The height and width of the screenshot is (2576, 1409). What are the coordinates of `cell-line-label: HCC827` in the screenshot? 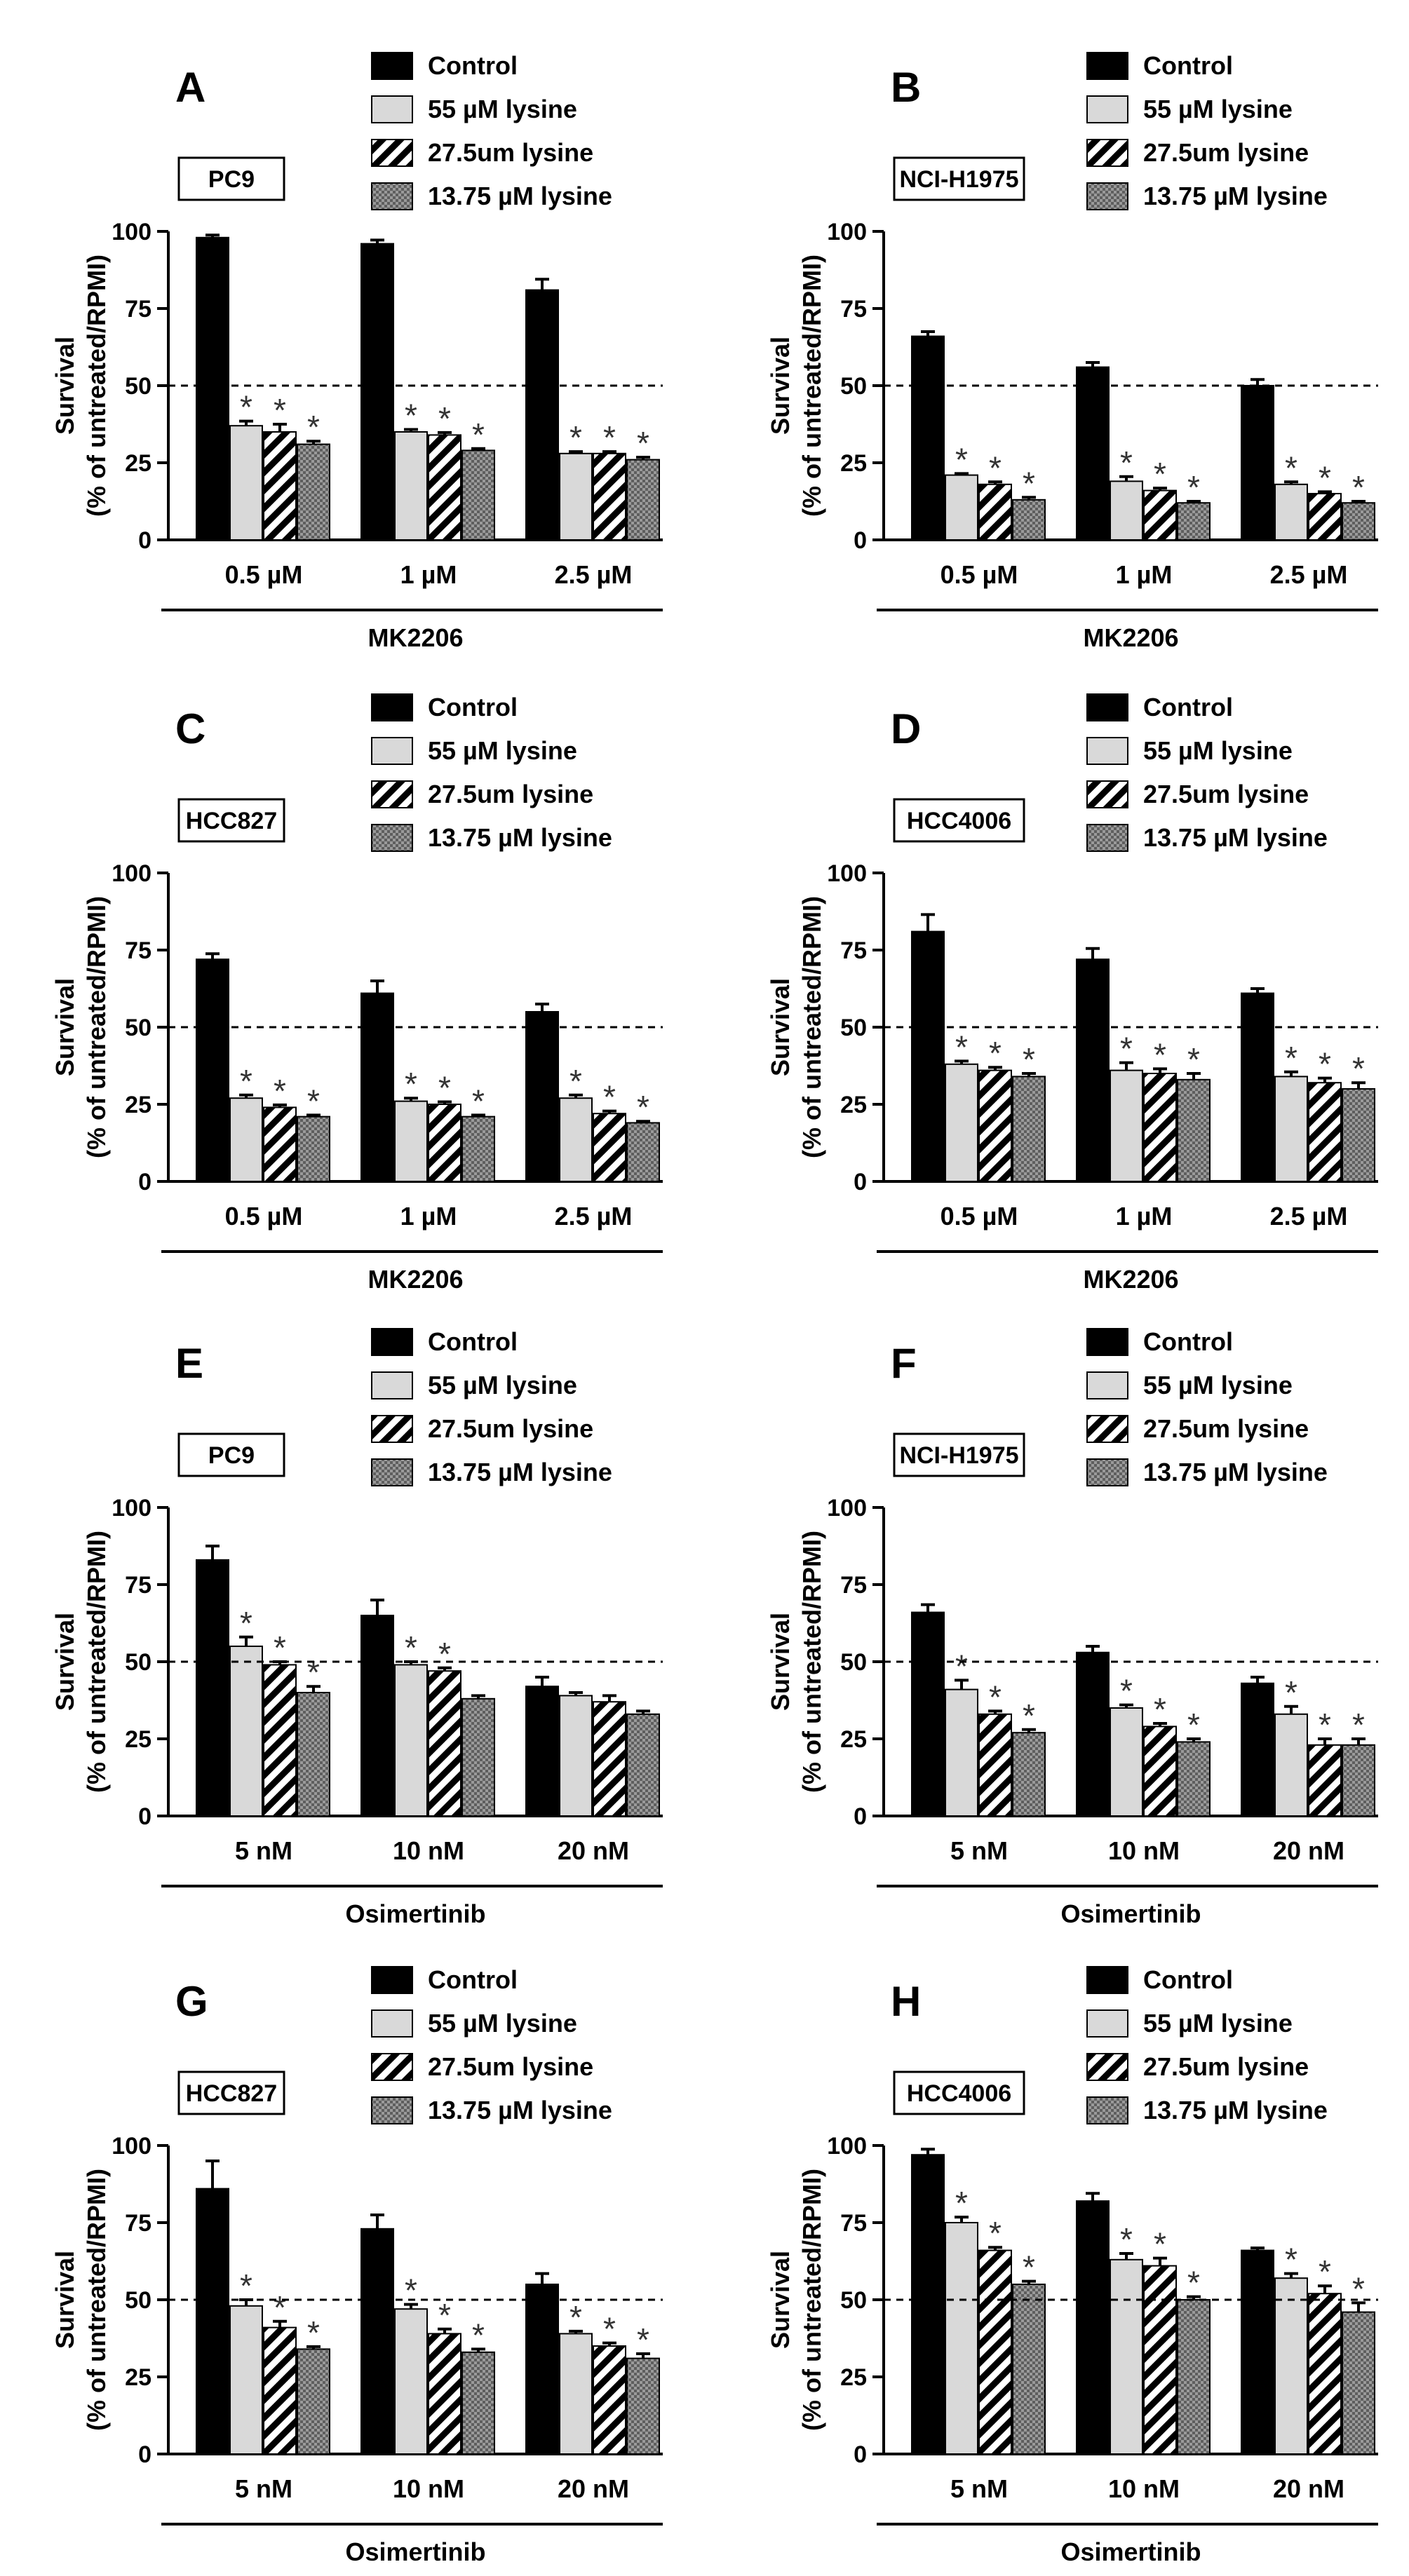 It's located at (231, 821).